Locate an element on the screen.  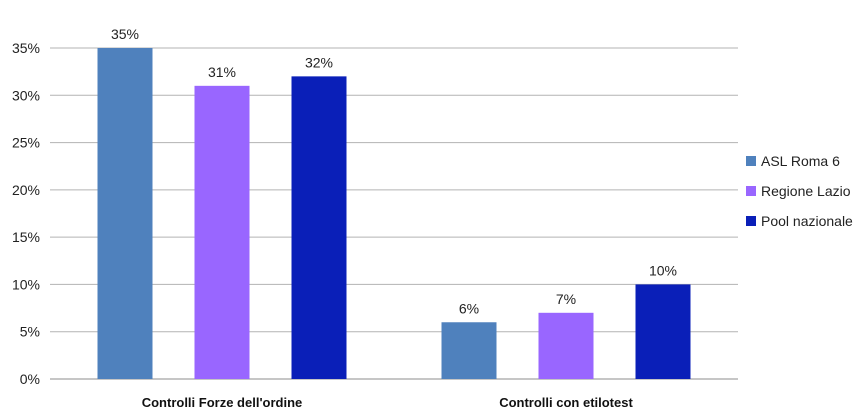
y-tick-label: 30% is located at coordinates (26, 95).